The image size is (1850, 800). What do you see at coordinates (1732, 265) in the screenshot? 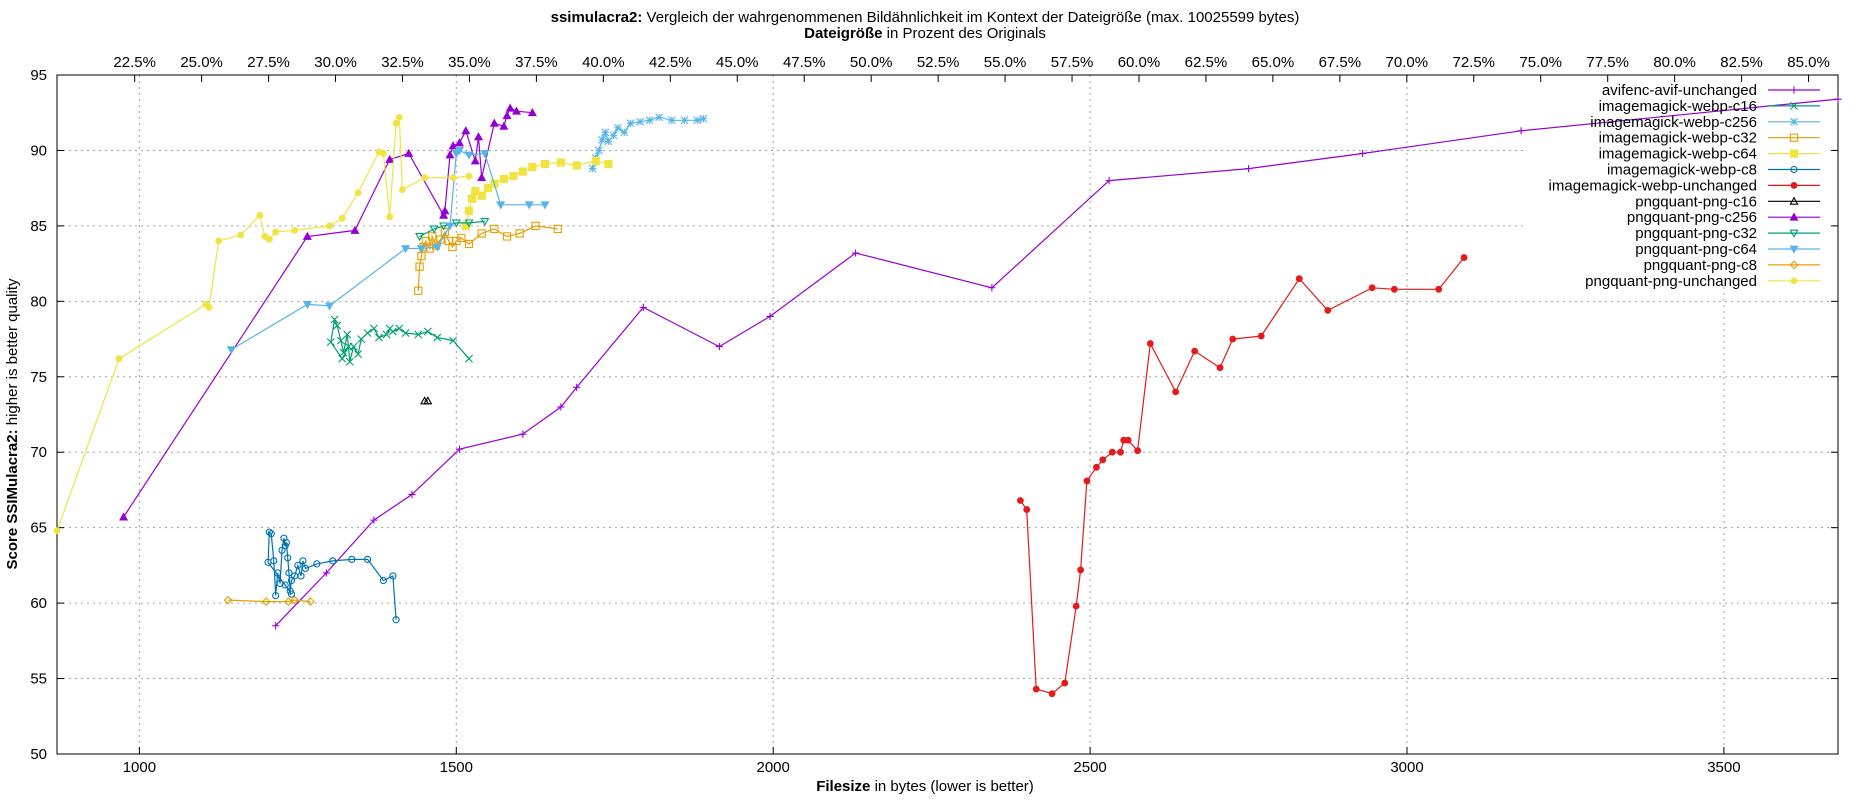
I see `legend-entry-pngquant-png-c8: pngquant-png-c8` at bounding box center [1732, 265].